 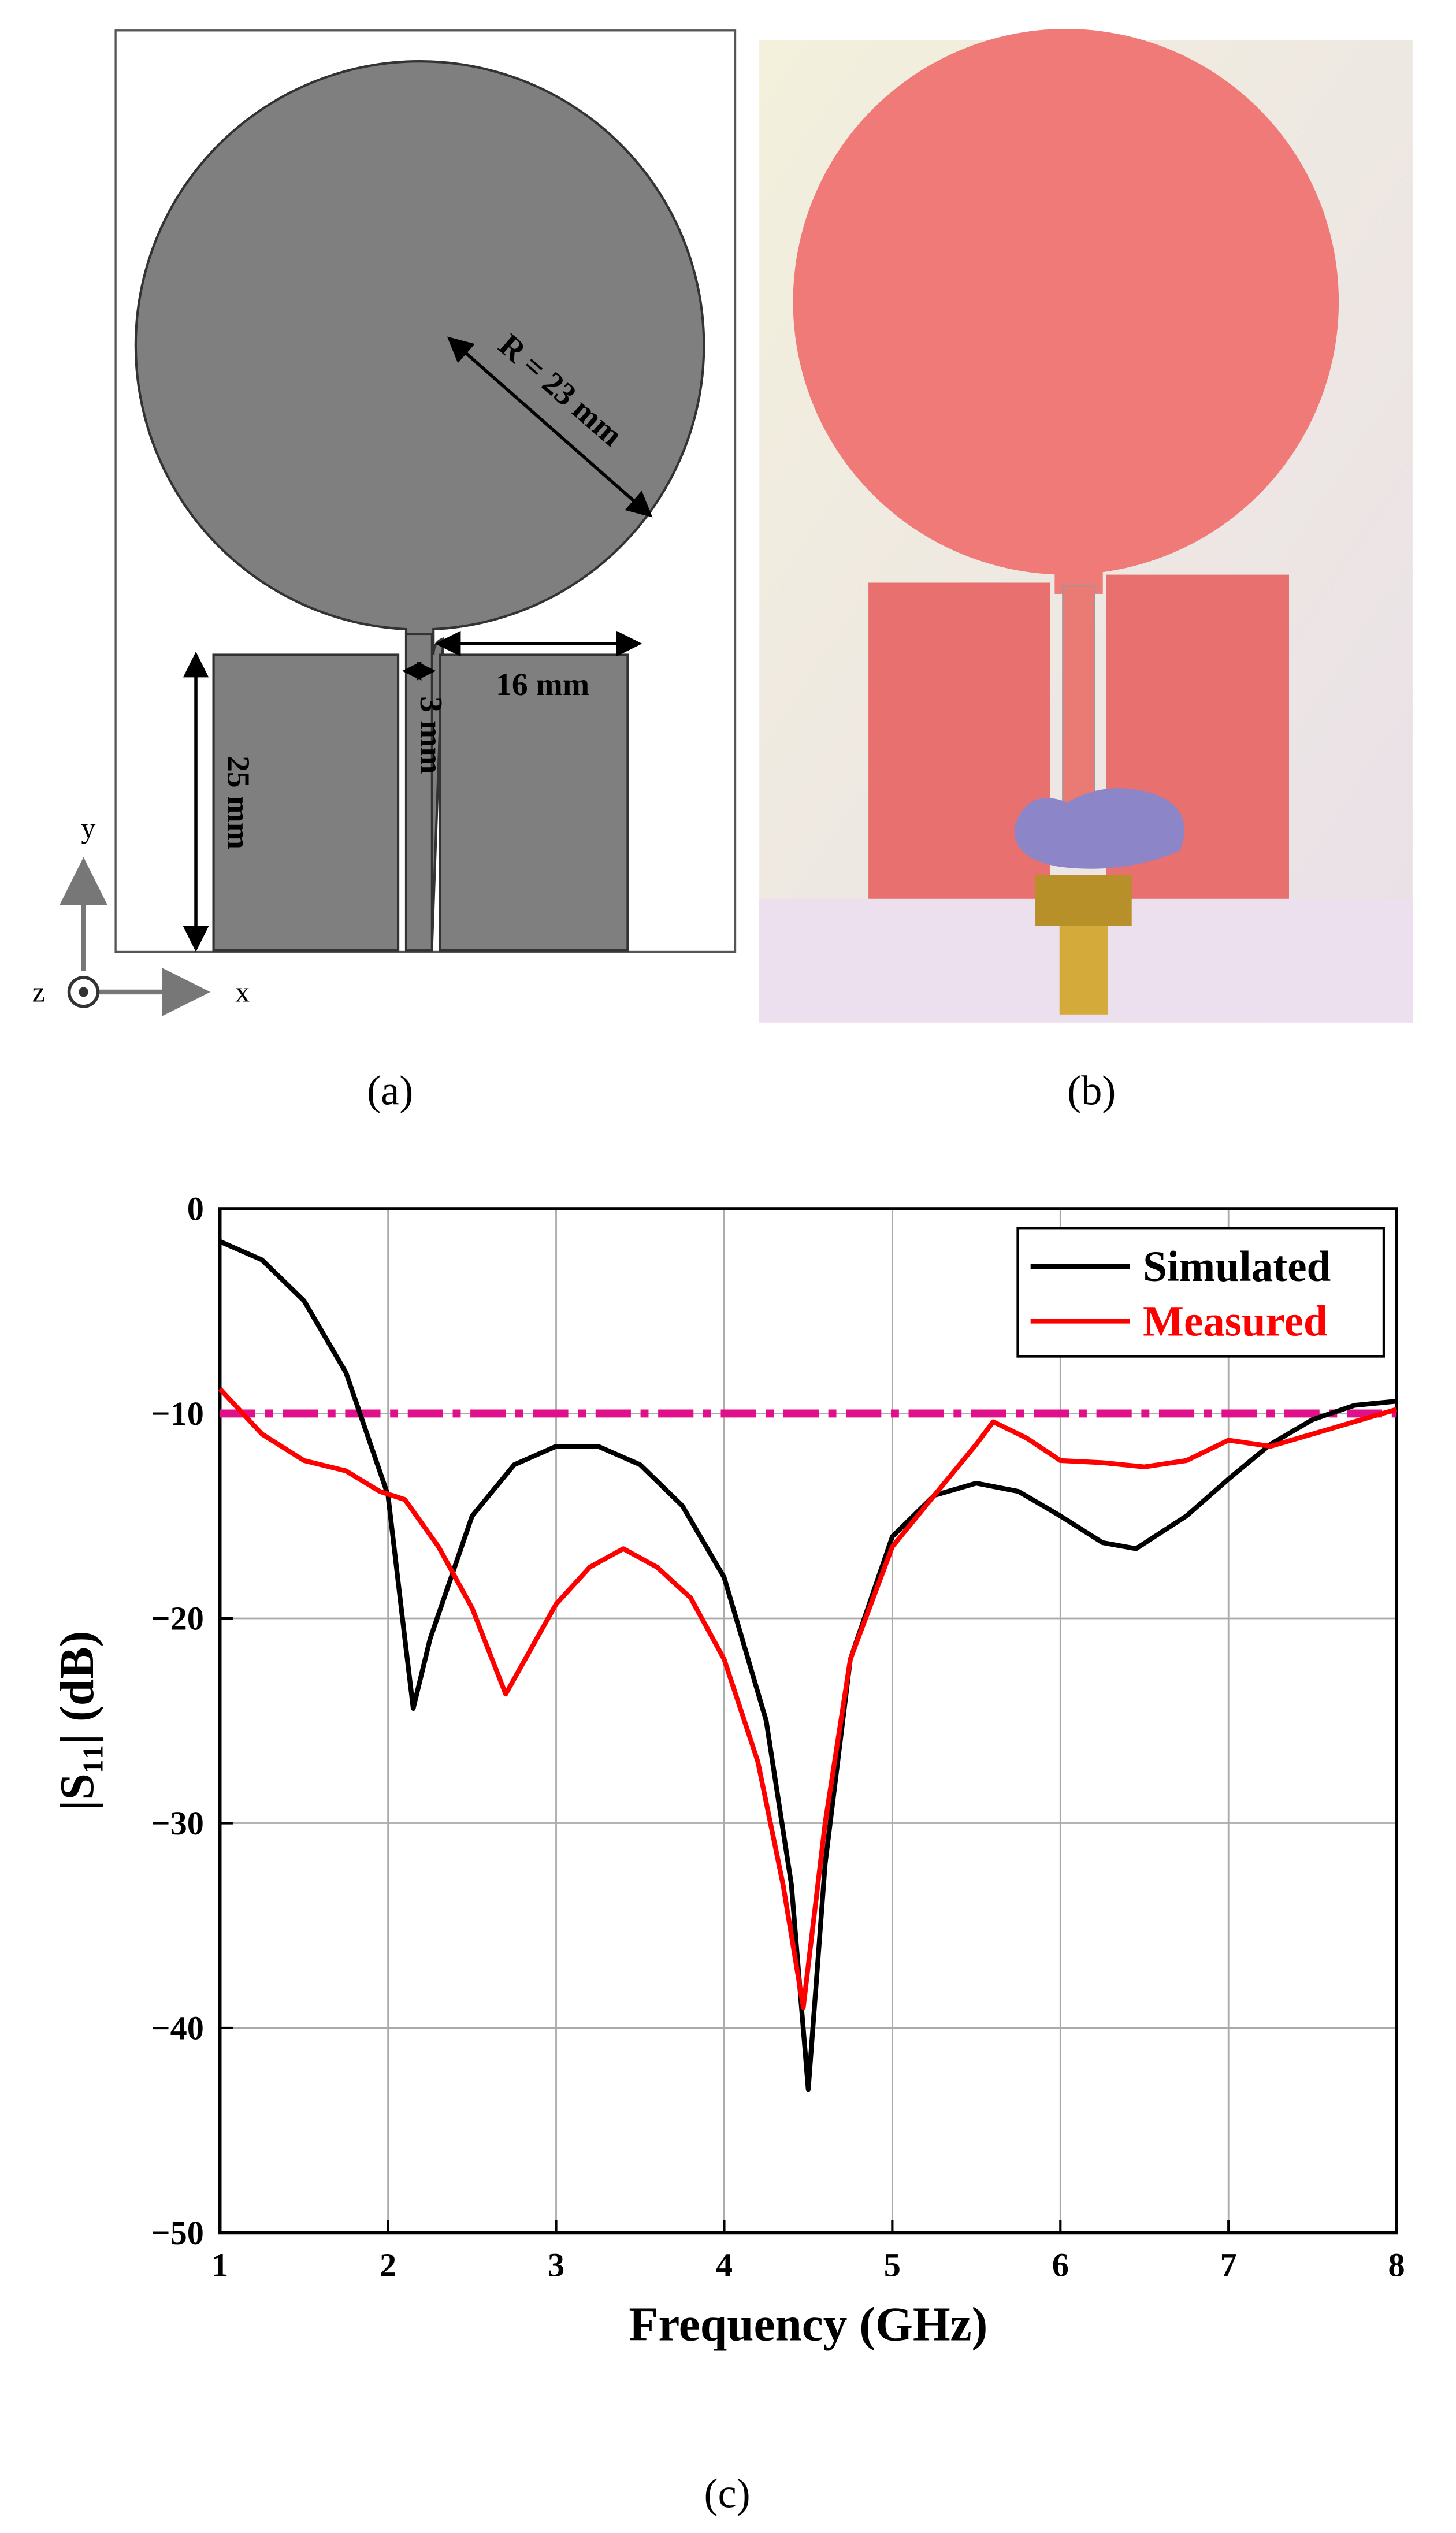 I want to click on legend-label: Measured, so click(x=1235, y=1321).